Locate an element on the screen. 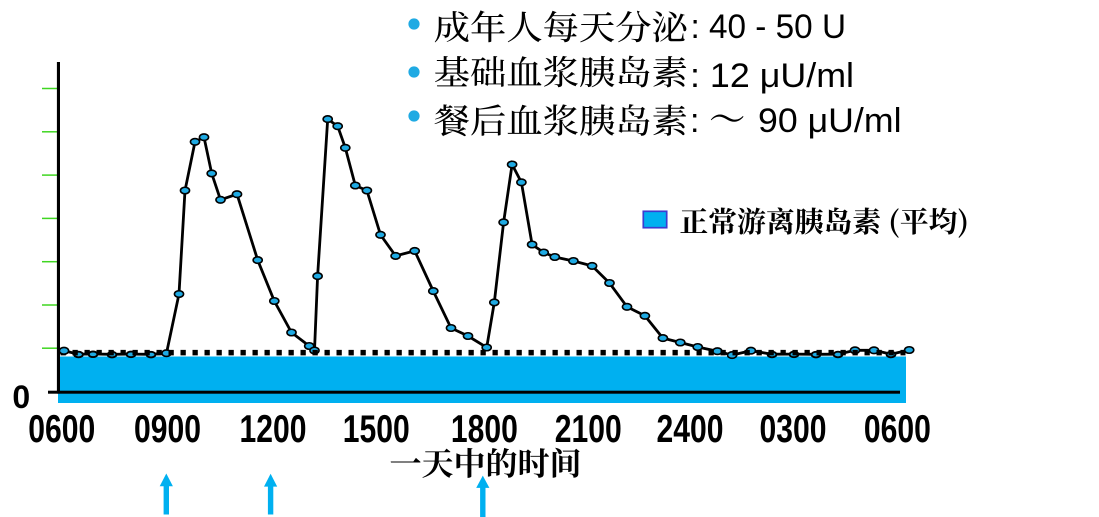 The height and width of the screenshot is (517, 1099). svg-text: 0300 is located at coordinates (793, 429).